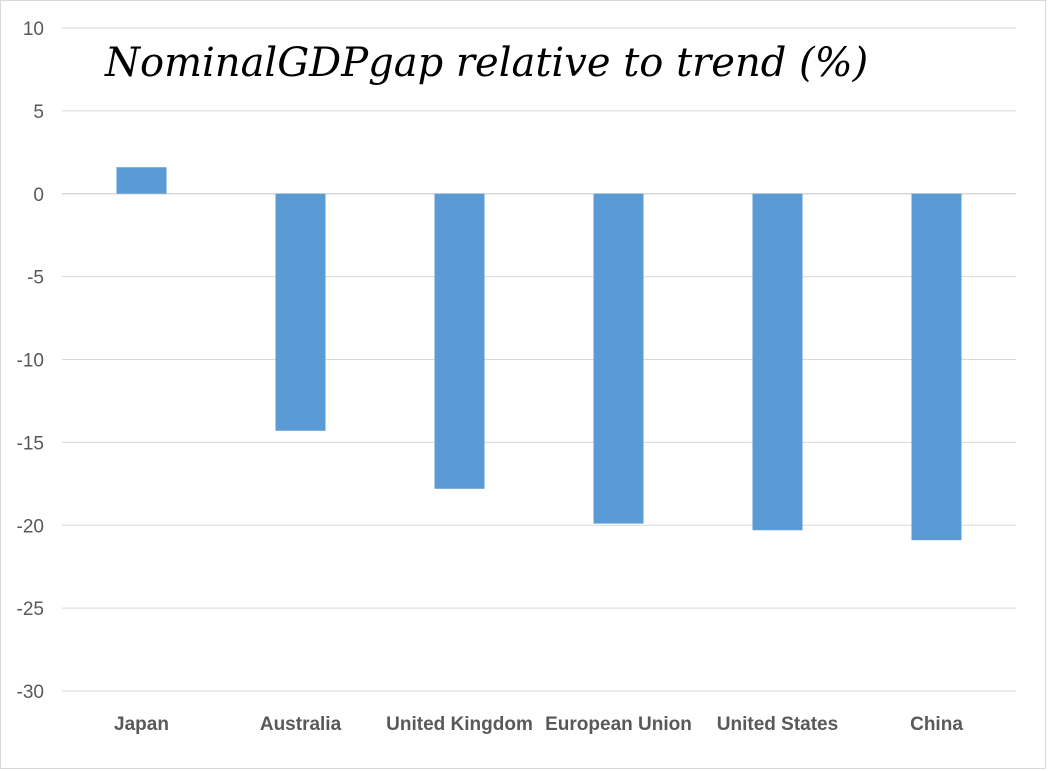 This screenshot has width=1048, height=771. I want to click on y-axis-ticks: 10 5 0 -5 -10 -15 -20 -25 -30, so click(30, 361).